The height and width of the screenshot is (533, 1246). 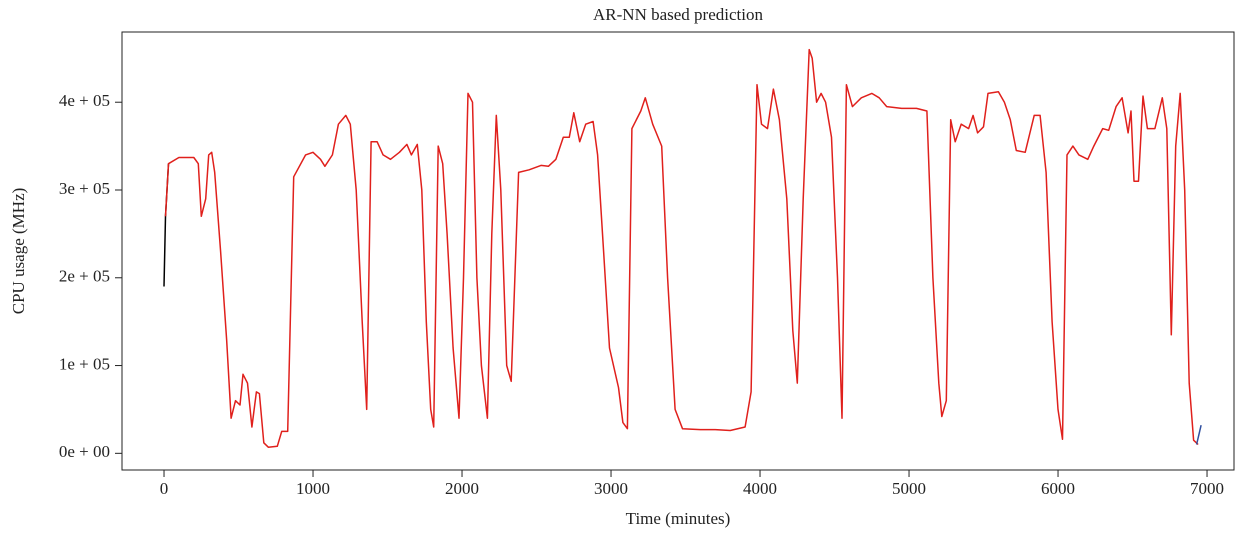 What do you see at coordinates (1207, 488) in the screenshot?
I see `x-tick-label: 7000` at bounding box center [1207, 488].